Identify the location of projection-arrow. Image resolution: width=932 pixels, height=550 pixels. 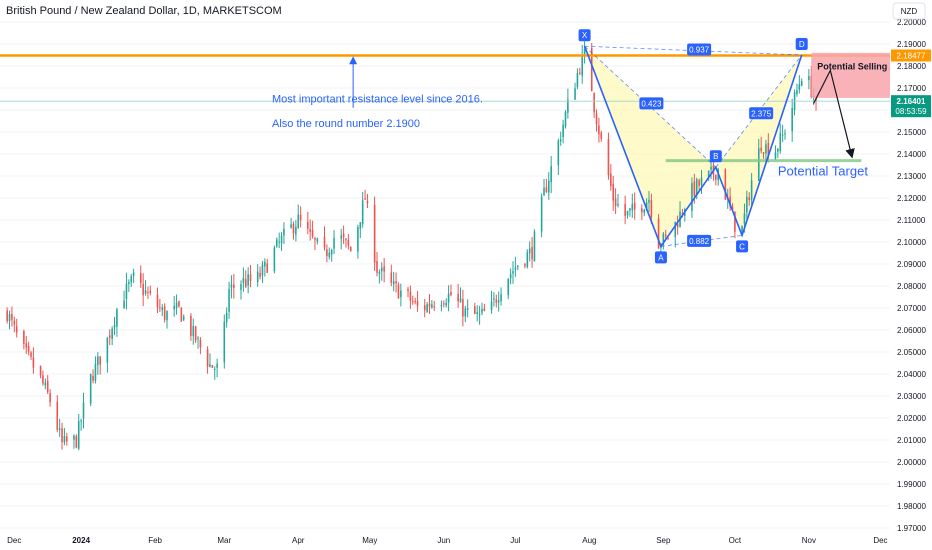
(834, 113).